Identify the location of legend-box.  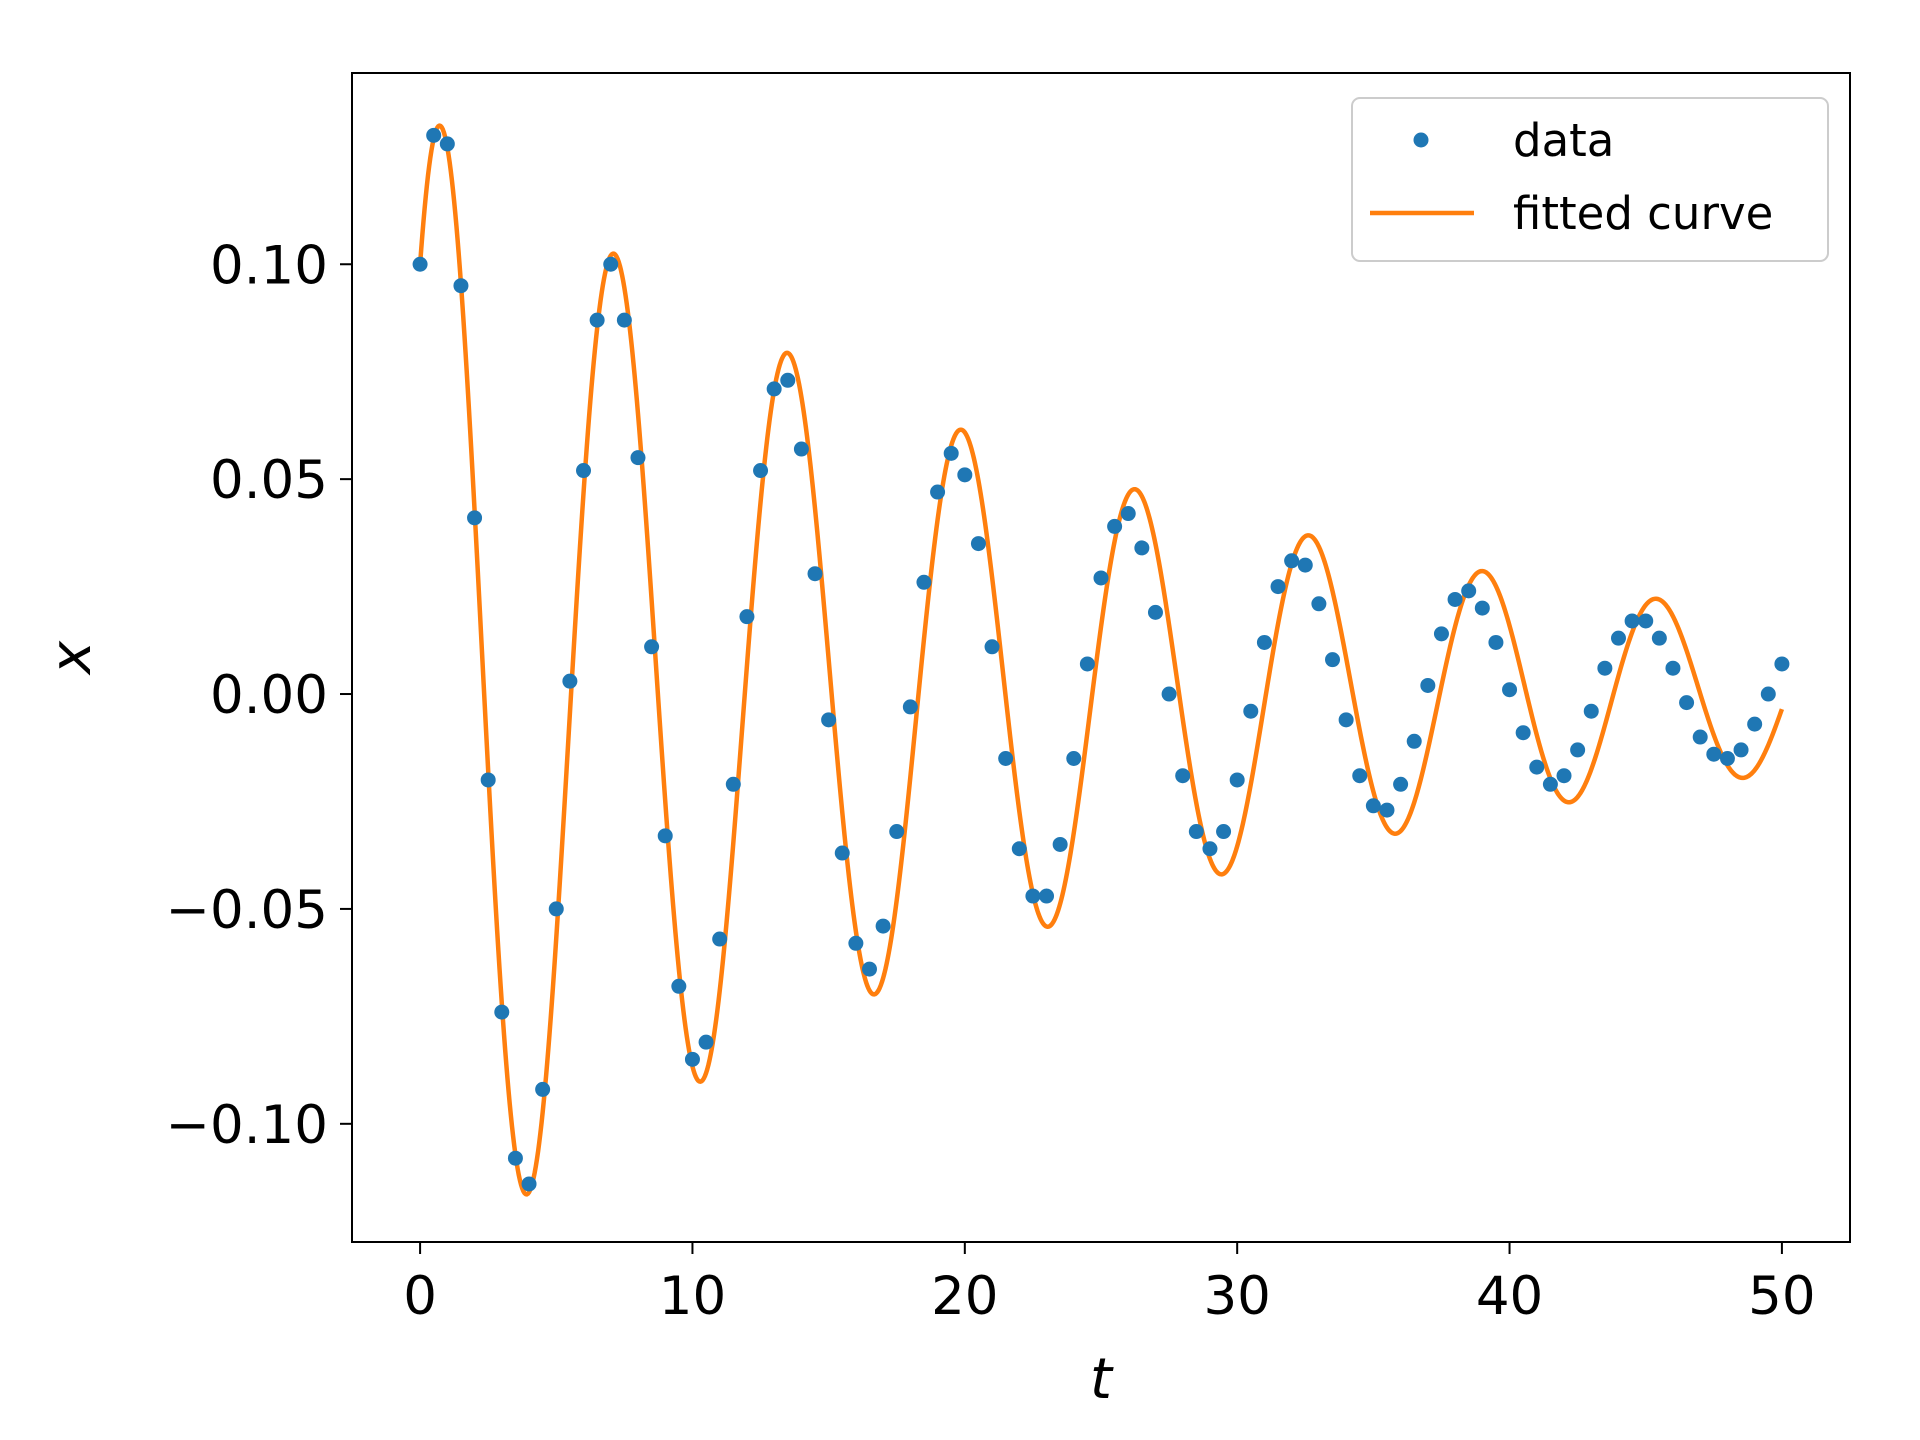
(1590, 179).